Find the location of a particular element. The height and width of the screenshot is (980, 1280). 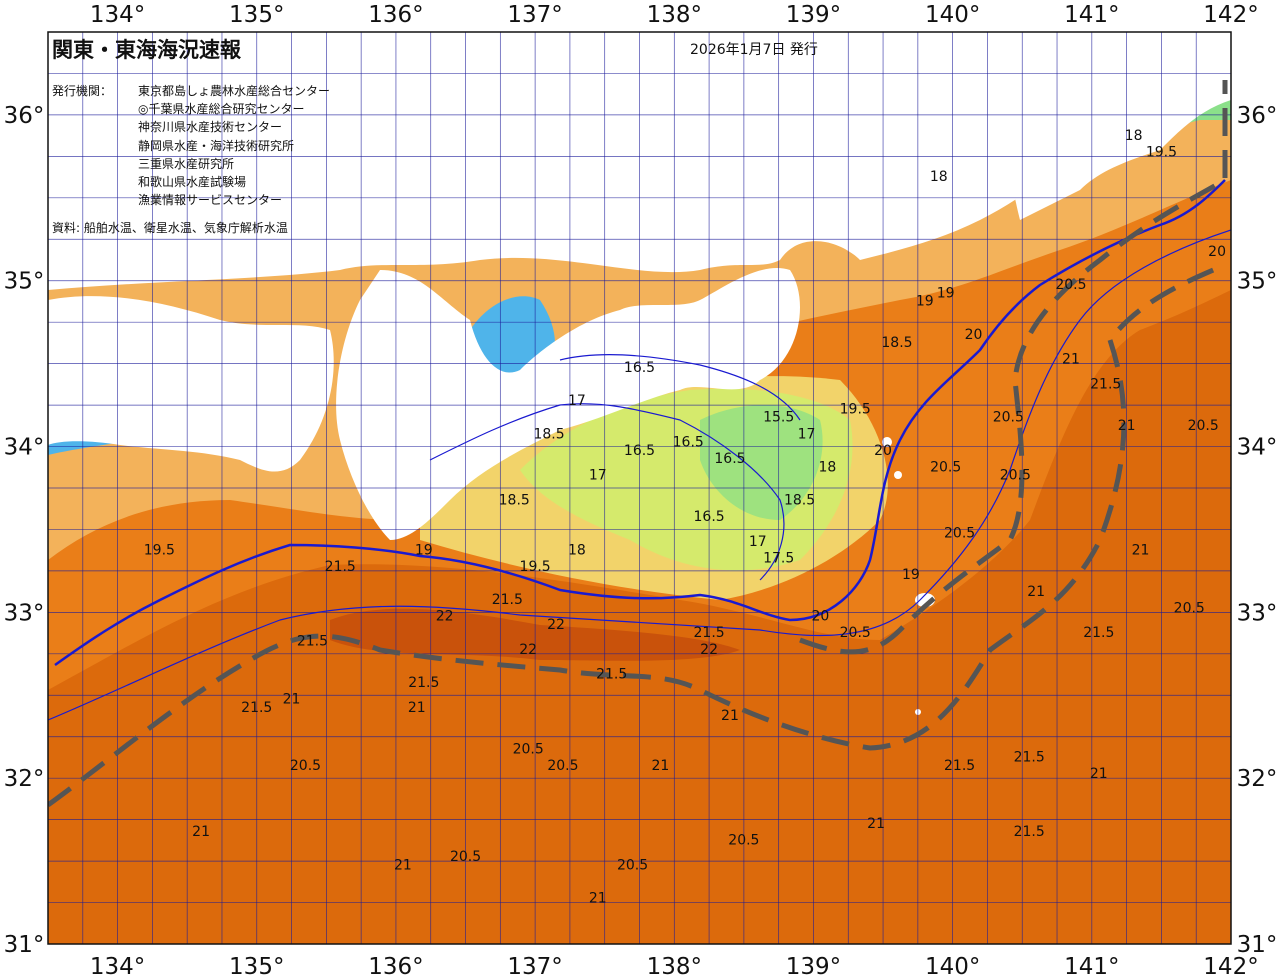

longitude-label-top: 137° is located at coordinates (534, 15).